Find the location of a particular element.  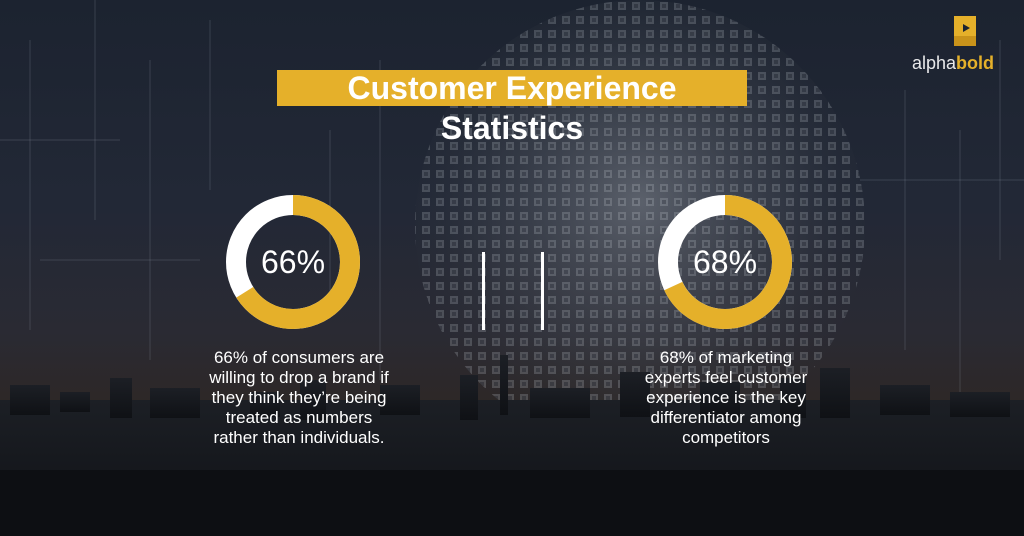

title-block: Customer Experience Statistics is located at coordinates (512, 108).